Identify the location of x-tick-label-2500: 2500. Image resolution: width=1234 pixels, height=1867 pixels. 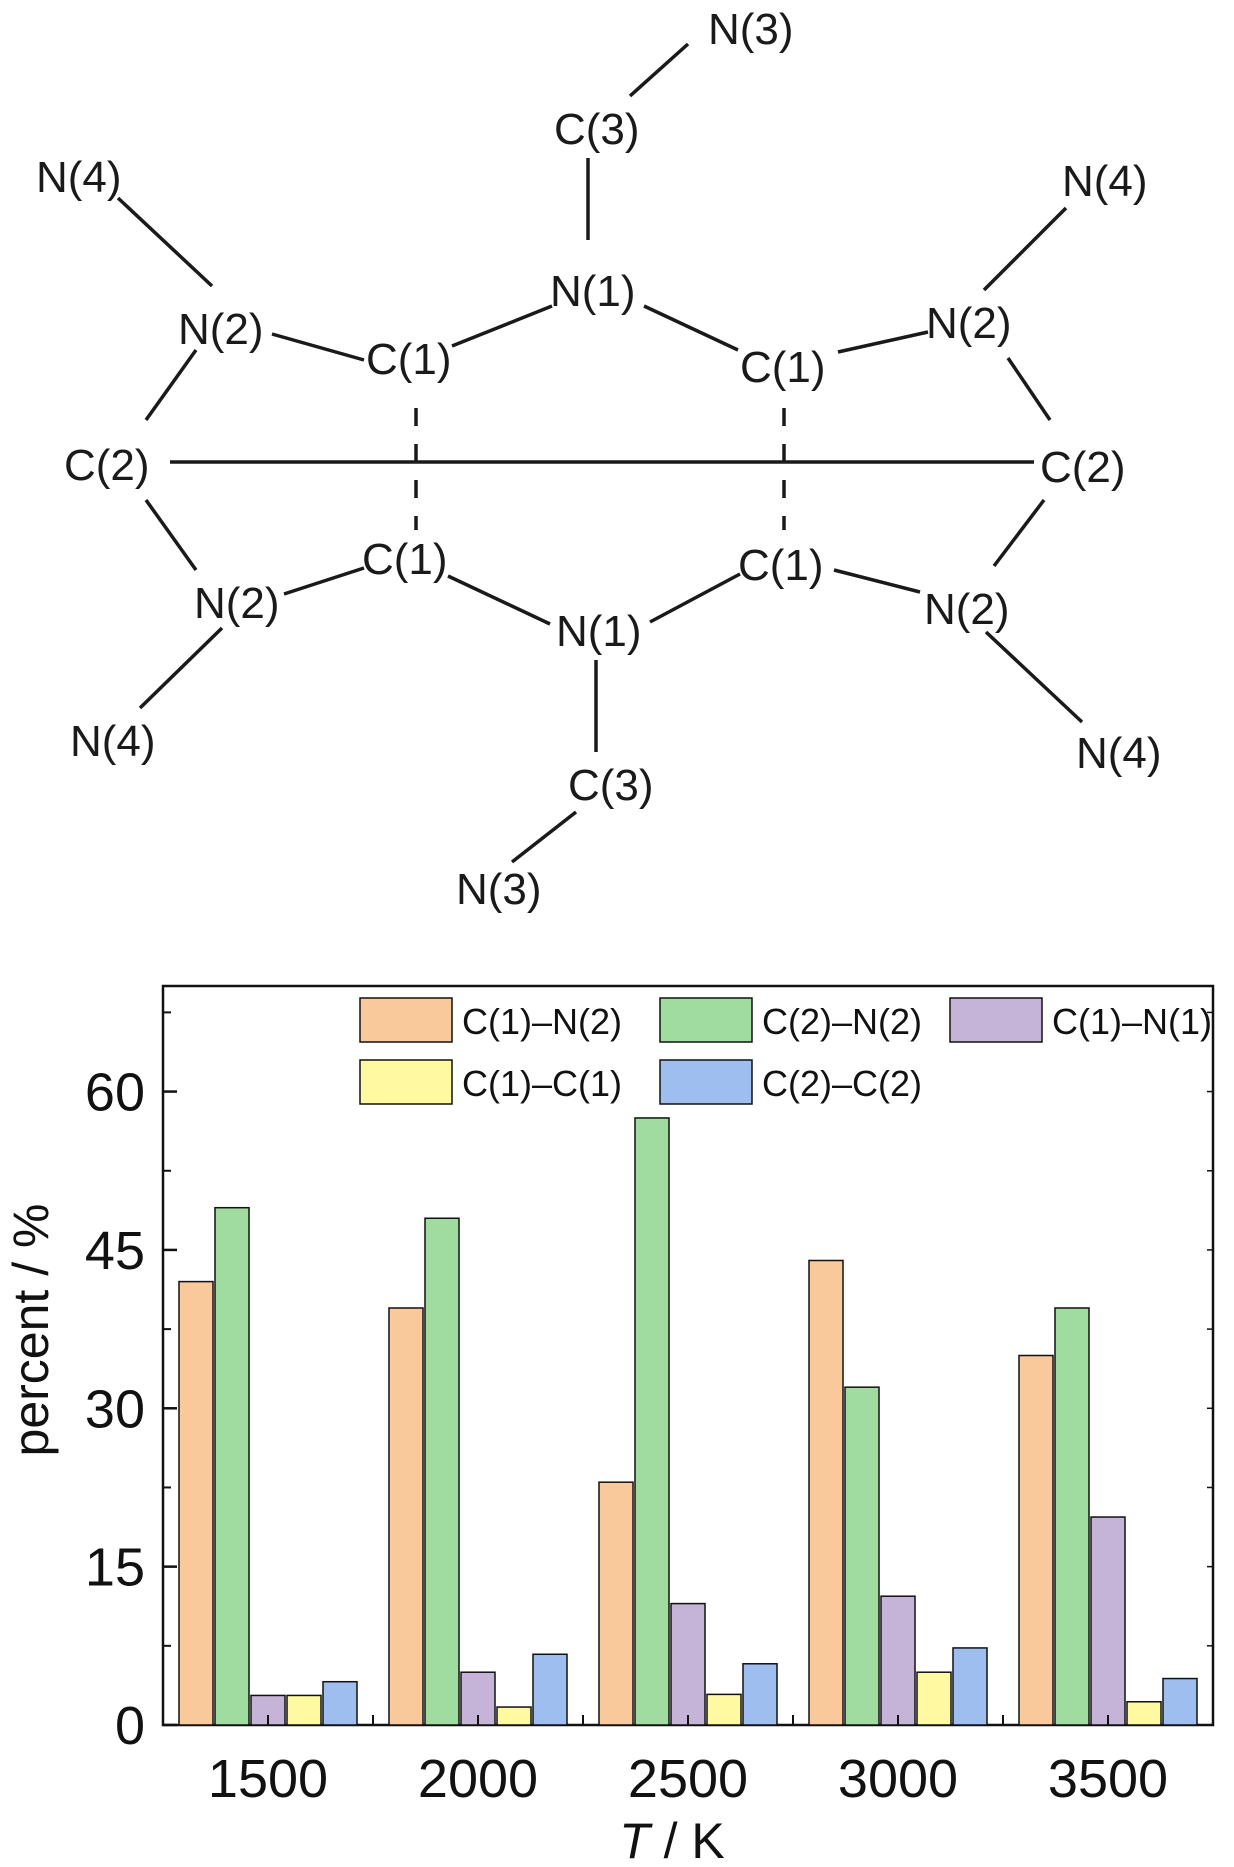
(688, 1779).